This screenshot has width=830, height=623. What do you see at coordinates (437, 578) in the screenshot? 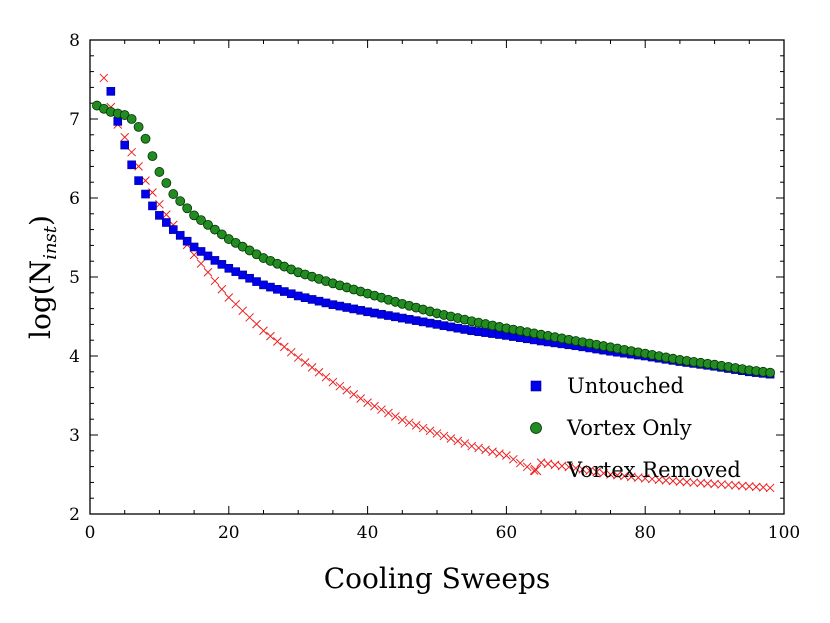
I see `x-axis-label: Cooling Sweeps` at bounding box center [437, 578].